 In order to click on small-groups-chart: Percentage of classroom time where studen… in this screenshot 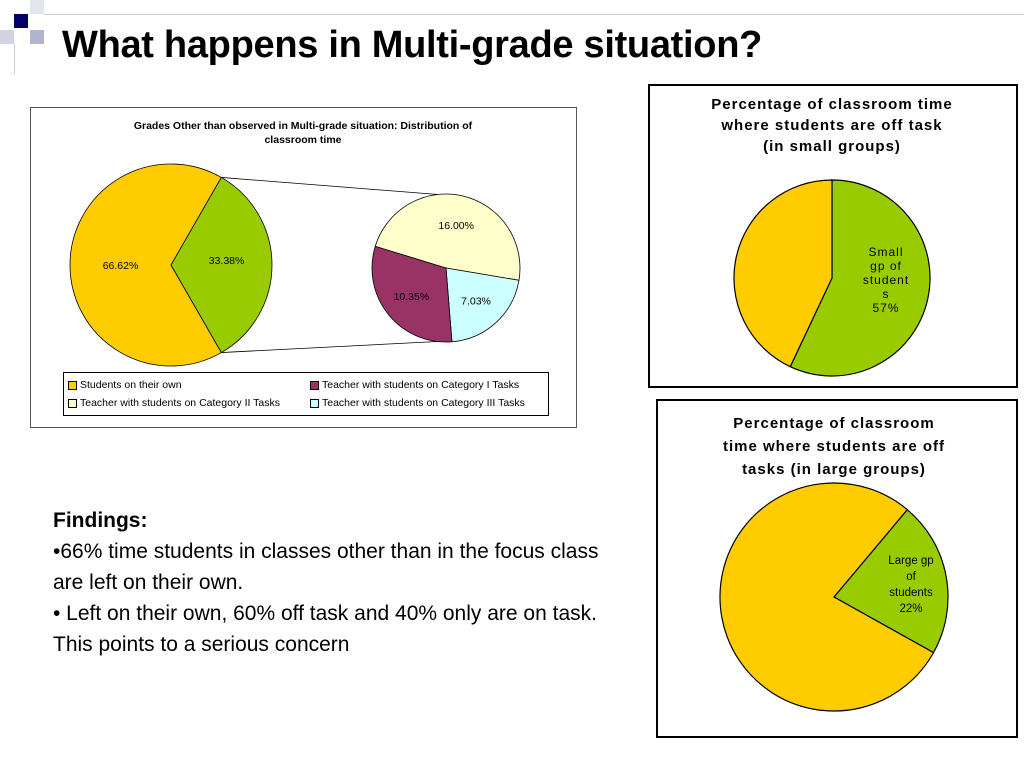, I will do `click(833, 236)`.